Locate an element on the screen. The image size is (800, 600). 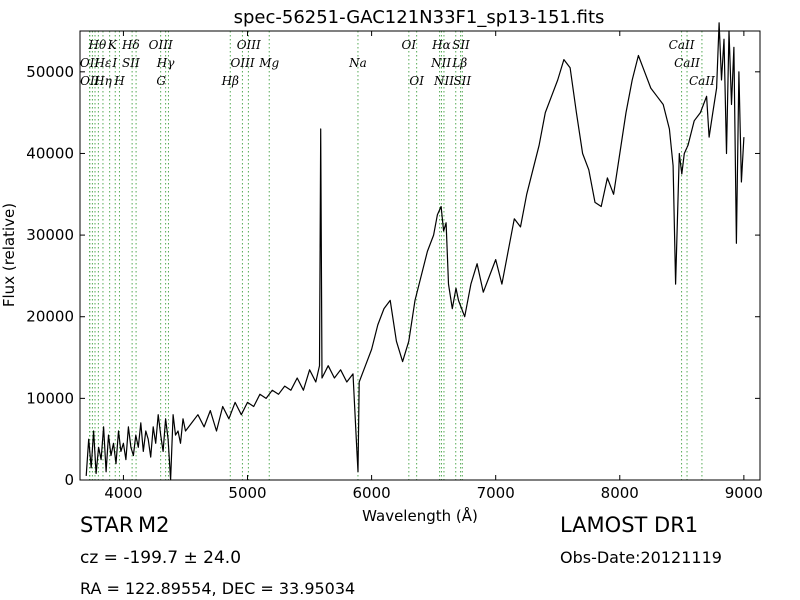
x-tick-label: 8000 is located at coordinates (620, 493).